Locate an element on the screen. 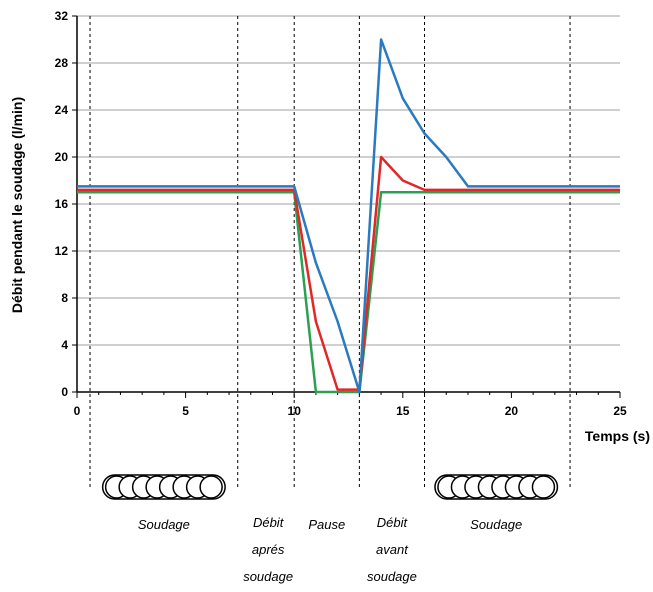  x-tick-label-5: 5 is located at coordinates (185, 411).